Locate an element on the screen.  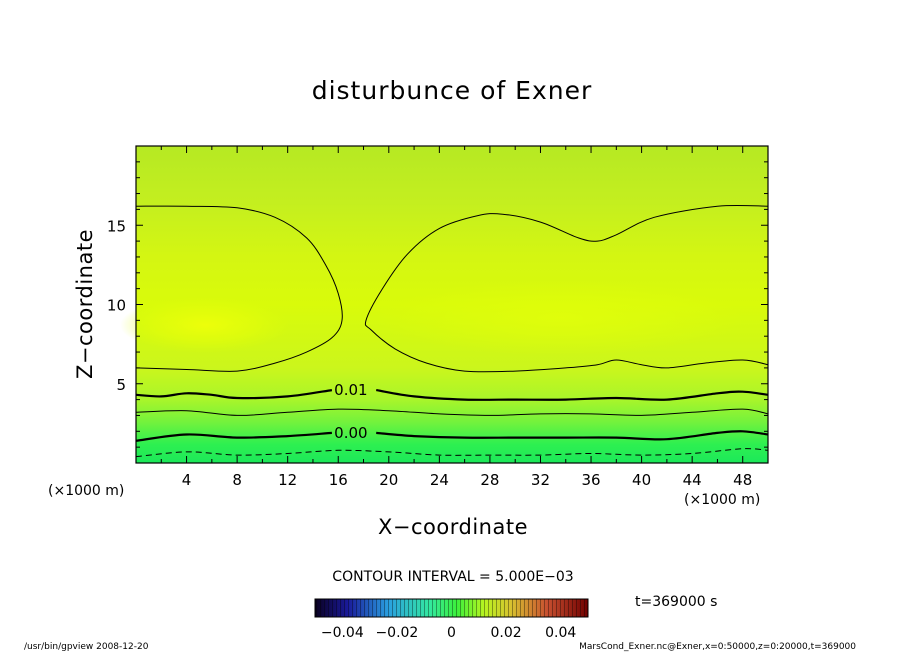
x-tick-label: 40 is located at coordinates (641, 480).